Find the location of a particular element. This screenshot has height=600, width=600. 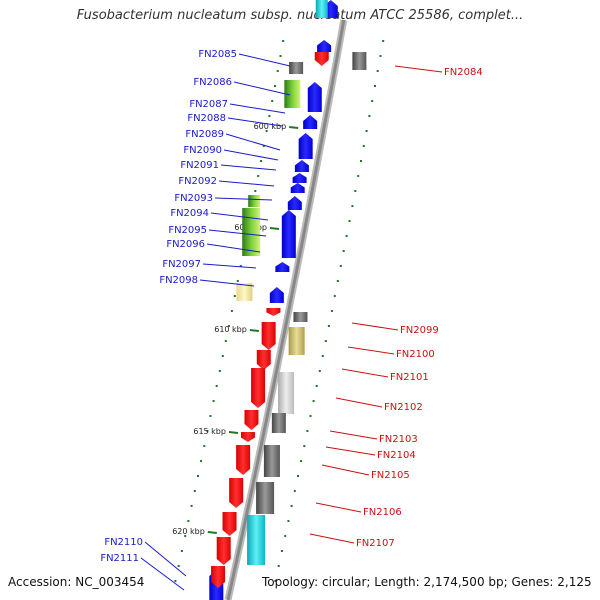

gene-label-left: FN2088 is located at coordinates (206, 118).